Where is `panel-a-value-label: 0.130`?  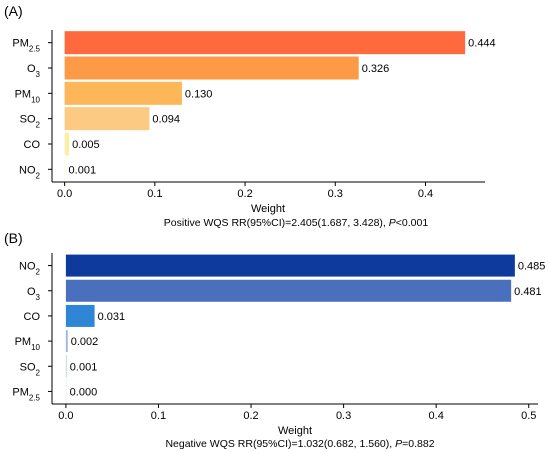 panel-a-value-label: 0.130 is located at coordinates (199, 94).